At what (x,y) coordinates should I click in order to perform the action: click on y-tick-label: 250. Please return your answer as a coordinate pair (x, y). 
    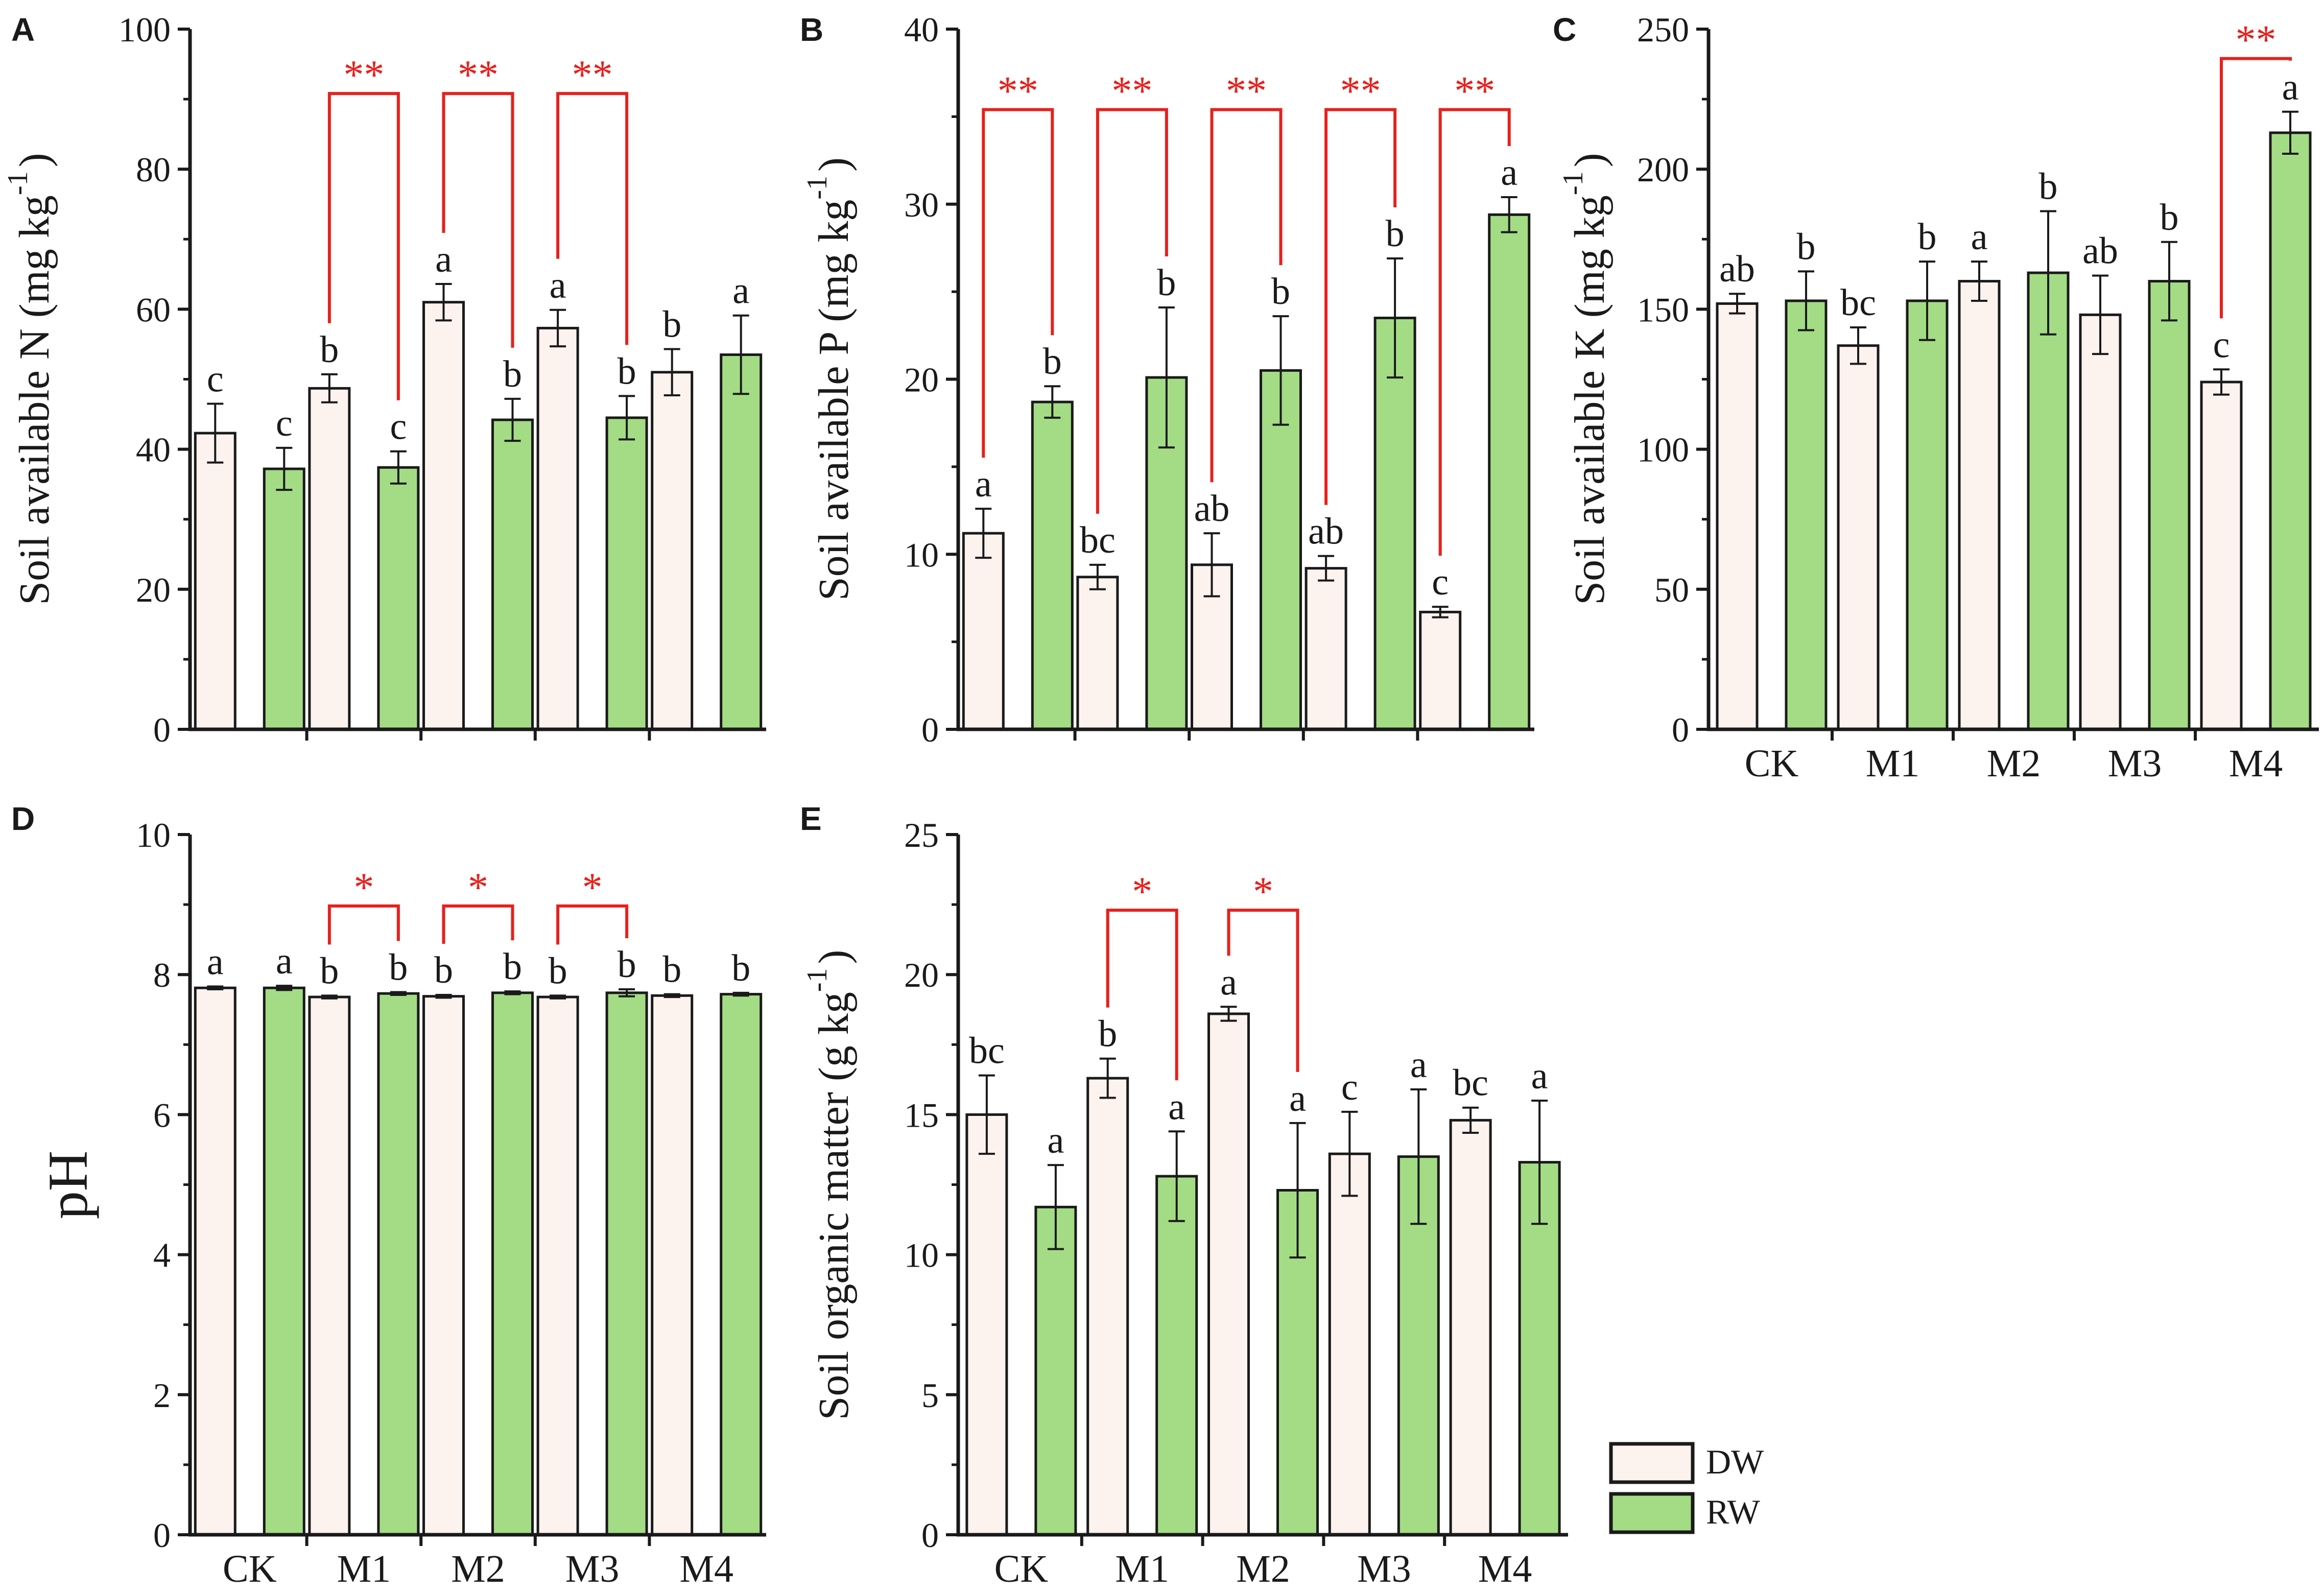
    Looking at the image, I should click on (1663, 30).